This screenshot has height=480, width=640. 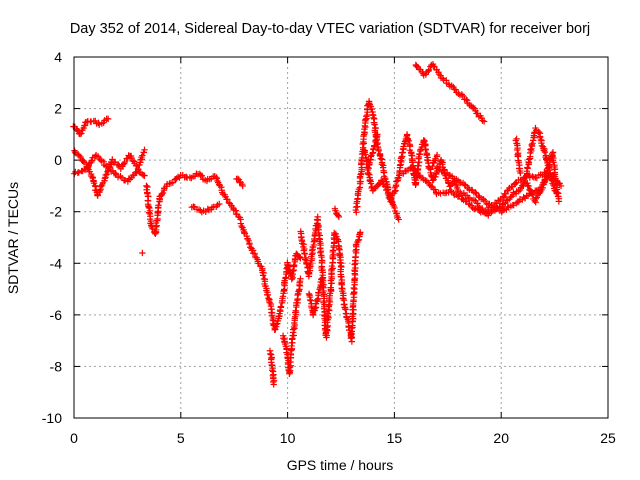 I want to click on x-tick-label: 5, so click(x=181, y=438).